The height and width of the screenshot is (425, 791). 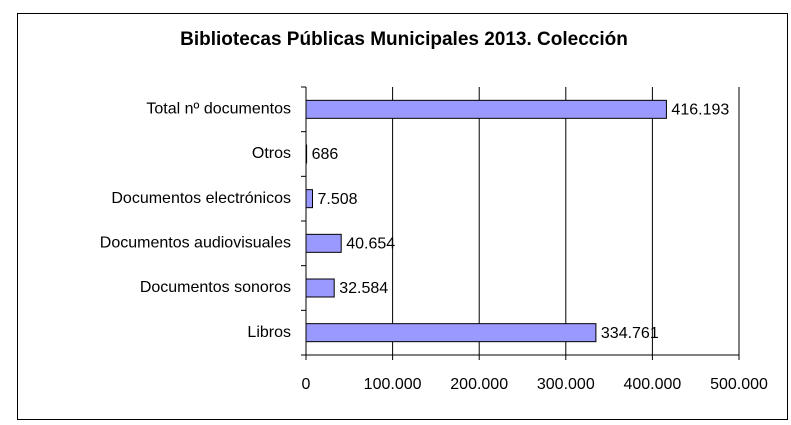 I want to click on y-tick-label: Libros, so click(x=269, y=332).